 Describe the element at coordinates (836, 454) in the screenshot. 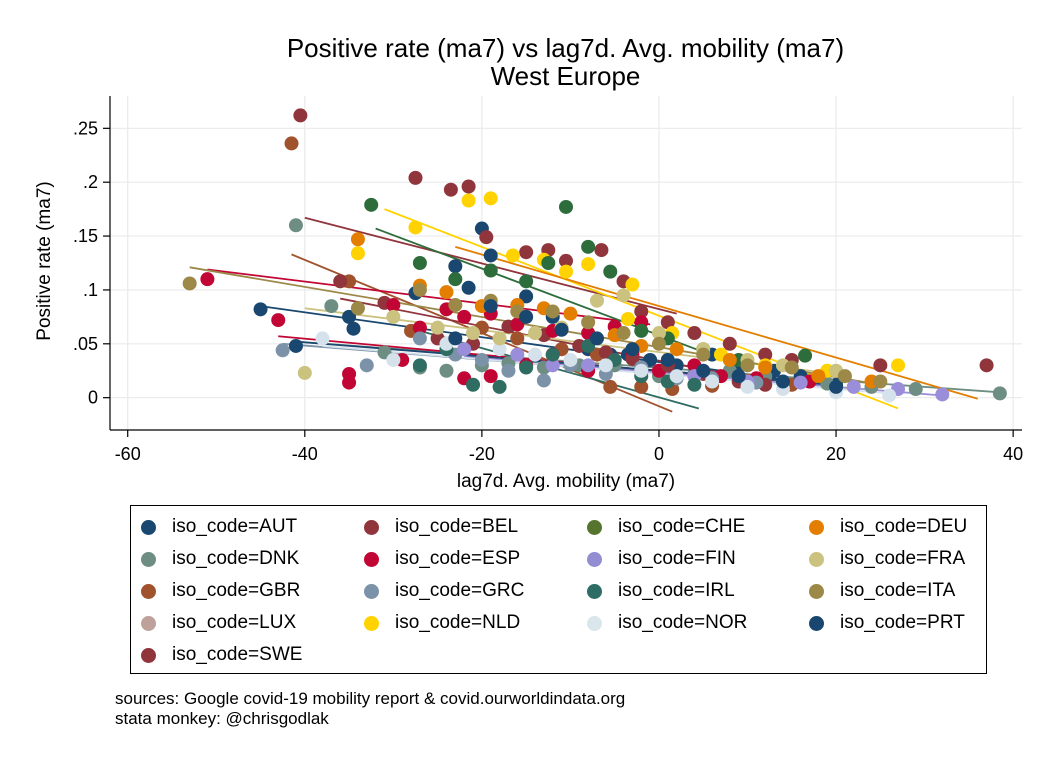

I see `x-tick-label: 20` at that location.